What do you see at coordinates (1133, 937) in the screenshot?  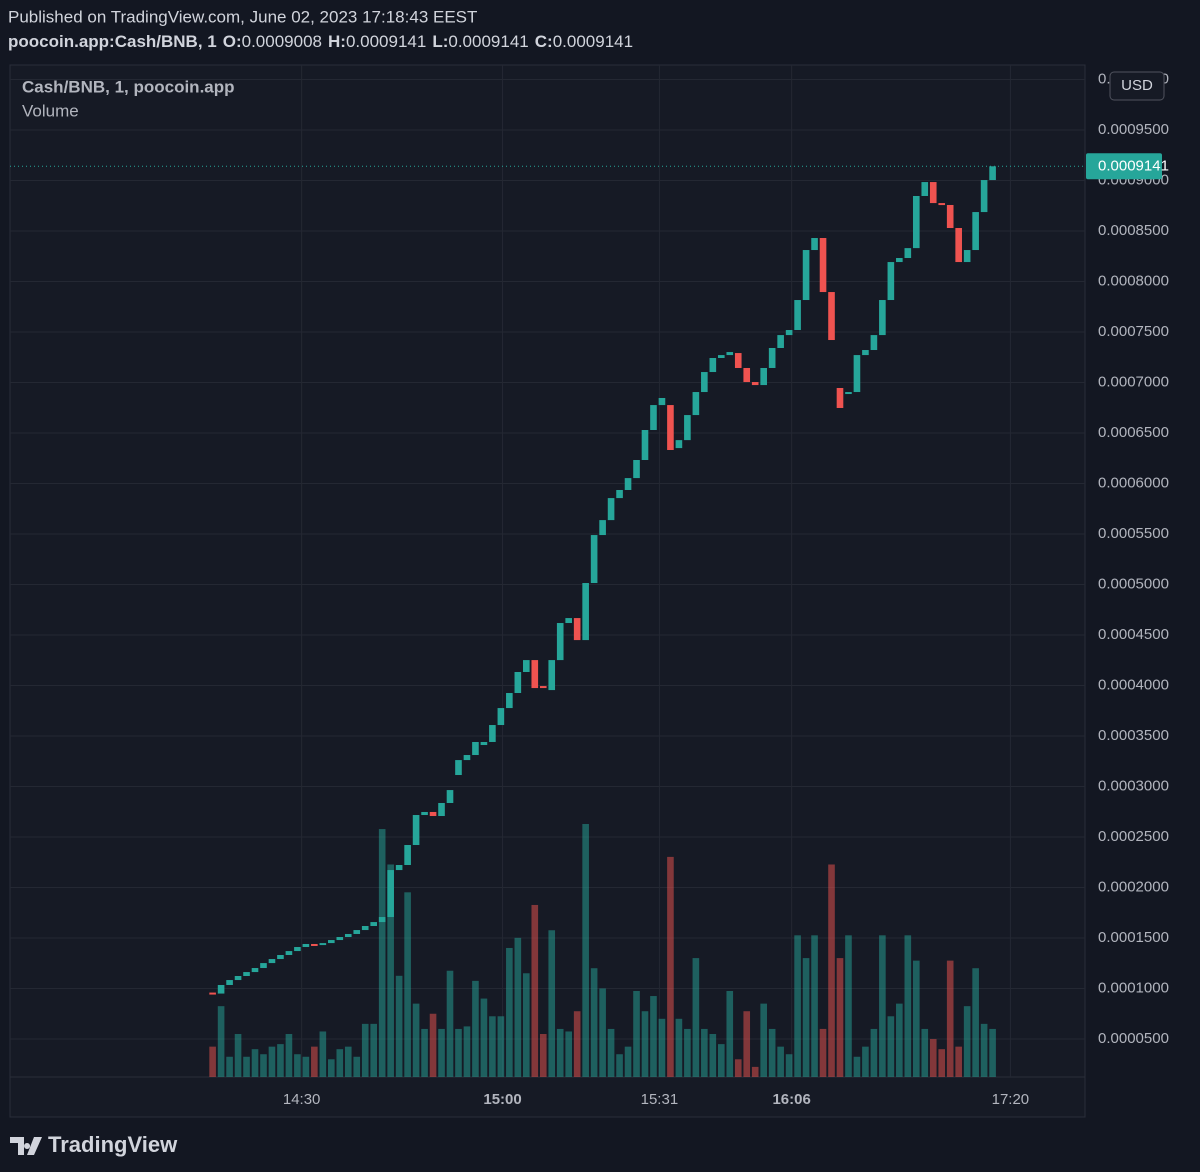 I see `y-tick-label: 0.0001500` at bounding box center [1133, 937].